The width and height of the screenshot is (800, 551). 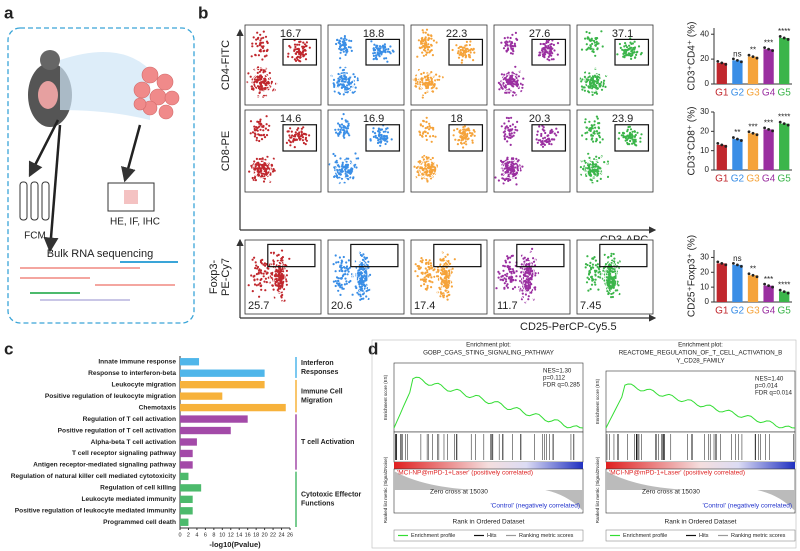 What do you see at coordinates (488, 353) in the screenshot?
I see `plot-title: GOBP_CGAS_STING_SIGNALING_PATHWAY` at bounding box center [488, 353].